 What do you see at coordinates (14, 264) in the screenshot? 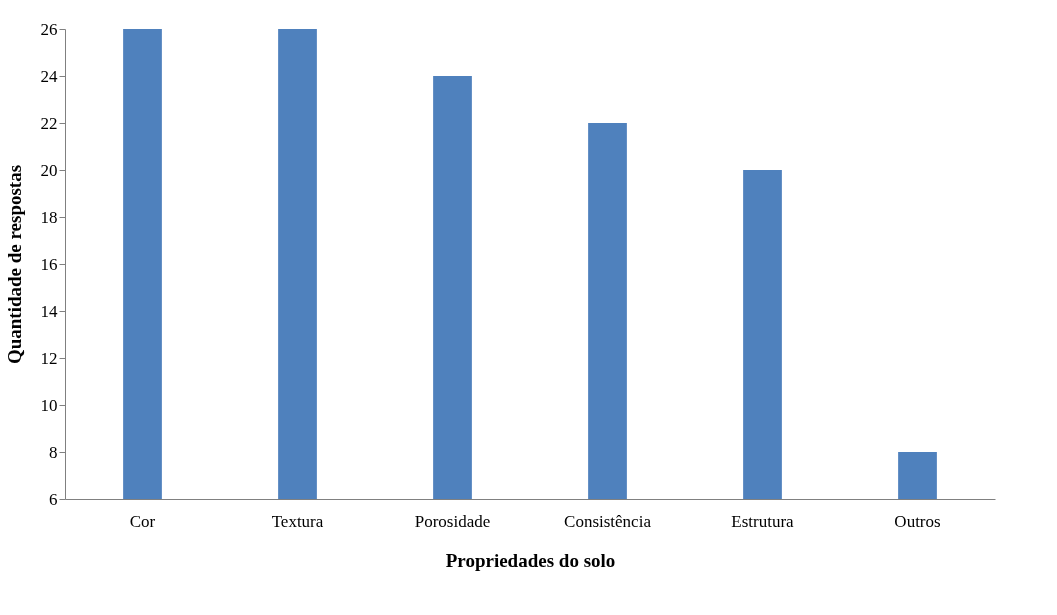
I see `y-axis-title: Quantidade de respostas` at bounding box center [14, 264].